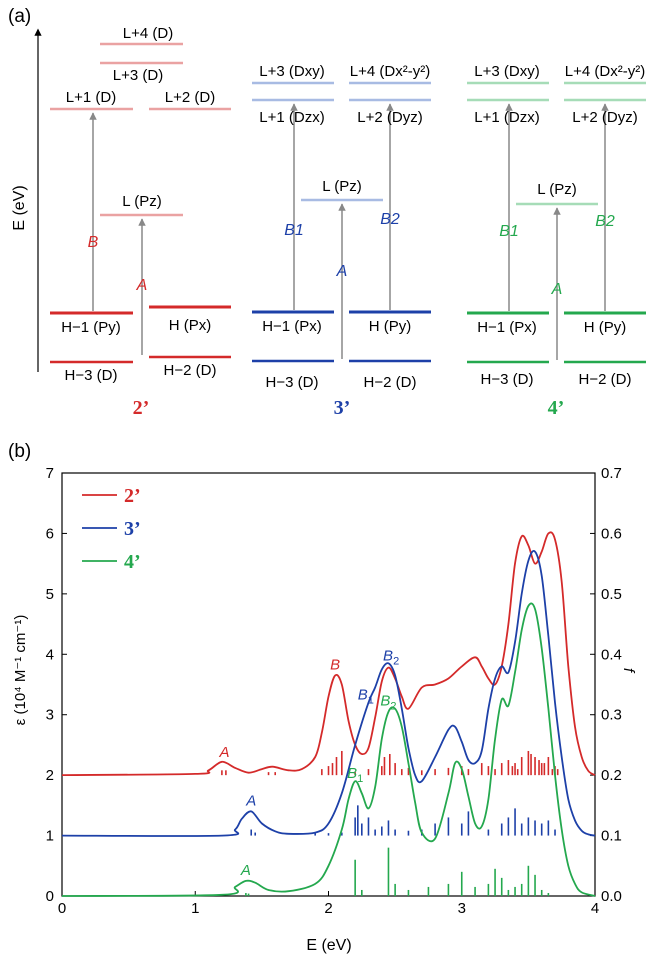 This screenshot has height=957, width=652. I want to click on peak-annotation-3: B1, so click(366, 697).